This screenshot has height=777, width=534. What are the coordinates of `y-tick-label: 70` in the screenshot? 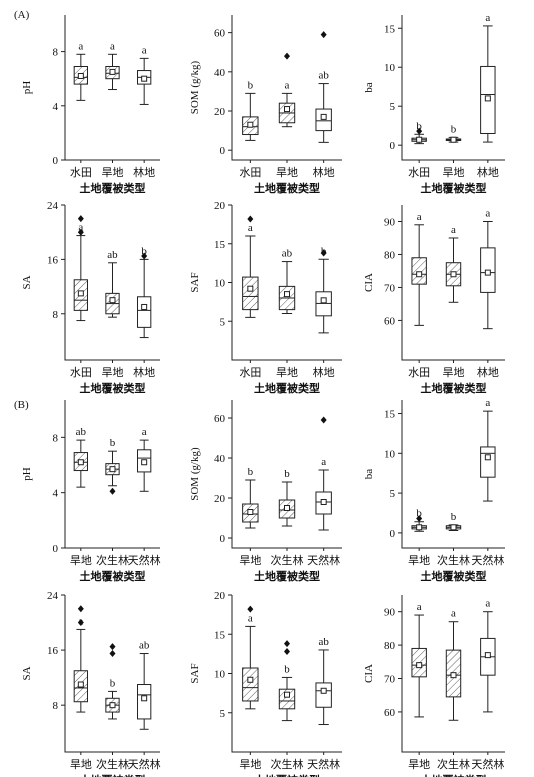 It's located at (390, 288).